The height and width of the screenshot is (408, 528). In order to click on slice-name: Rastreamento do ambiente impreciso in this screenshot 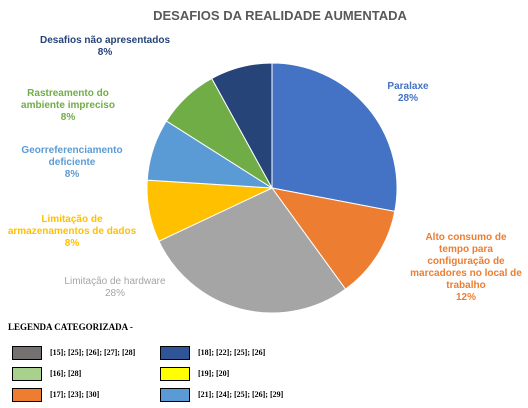, I will do `click(68, 99)`.